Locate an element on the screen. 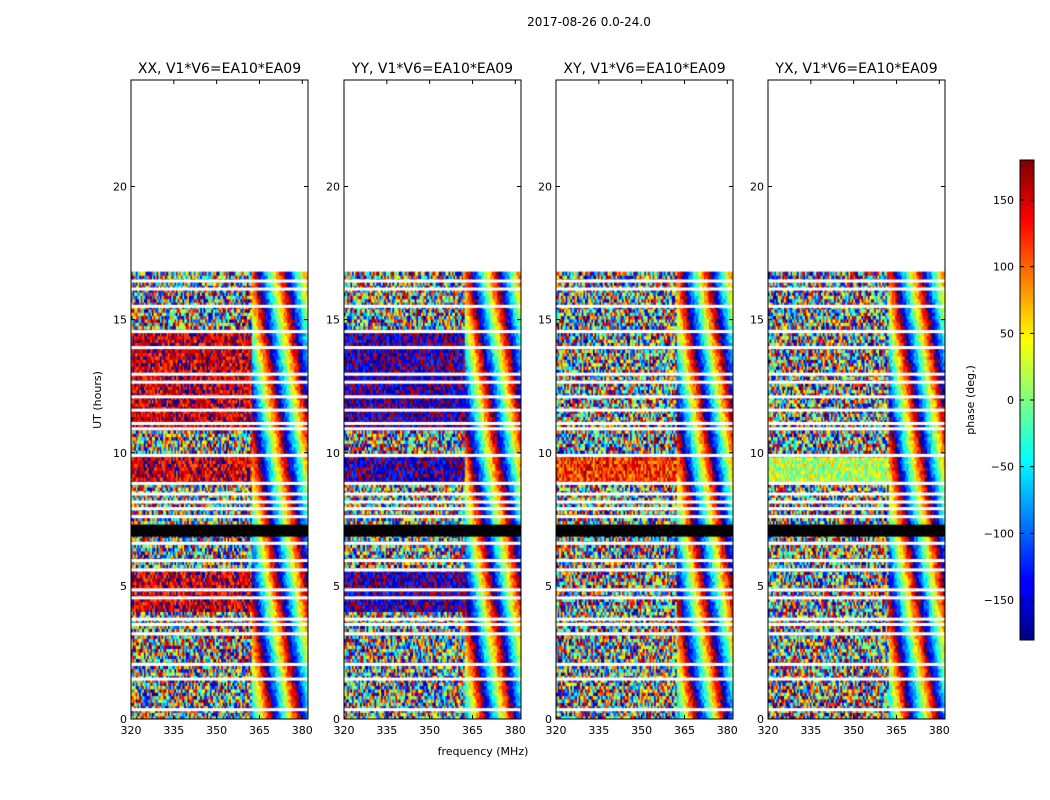 This screenshot has height=800, width=1050. colorbar-label: phase (deg.) is located at coordinates (970, 400).